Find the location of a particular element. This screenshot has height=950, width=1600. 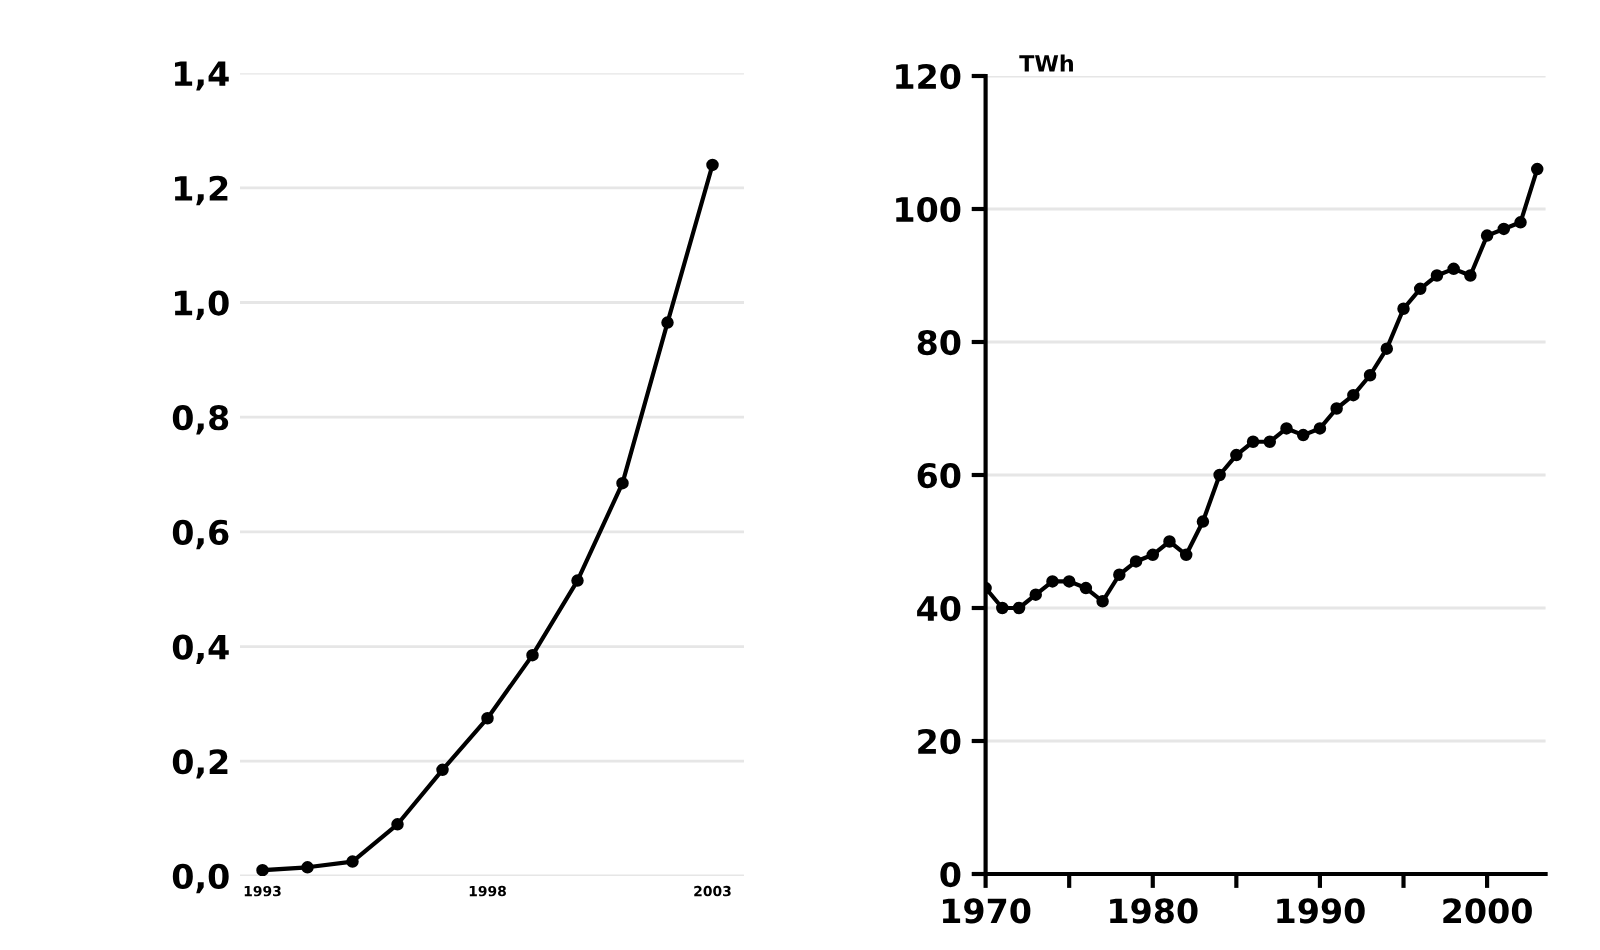

x-tick-label: 1970 is located at coordinates (986, 911).